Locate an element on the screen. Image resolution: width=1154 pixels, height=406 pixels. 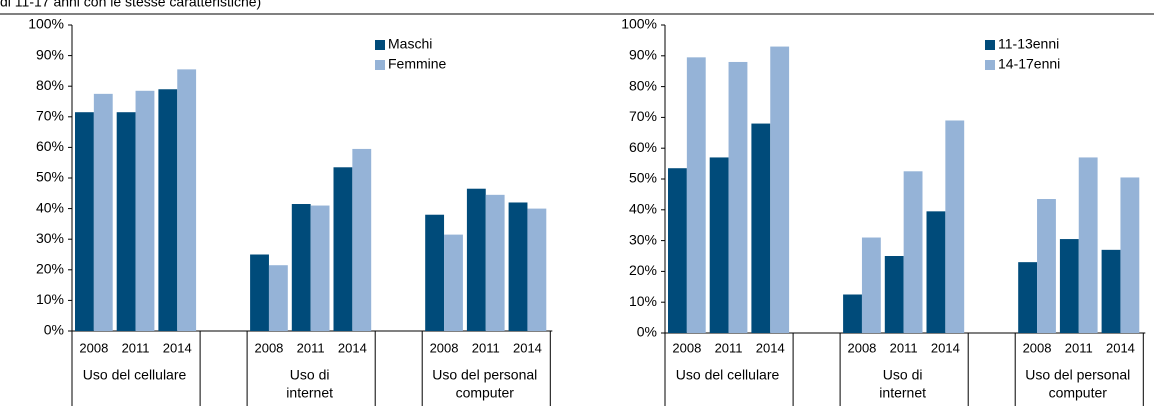
legend-label: 14-17enni is located at coordinates (1029, 64).